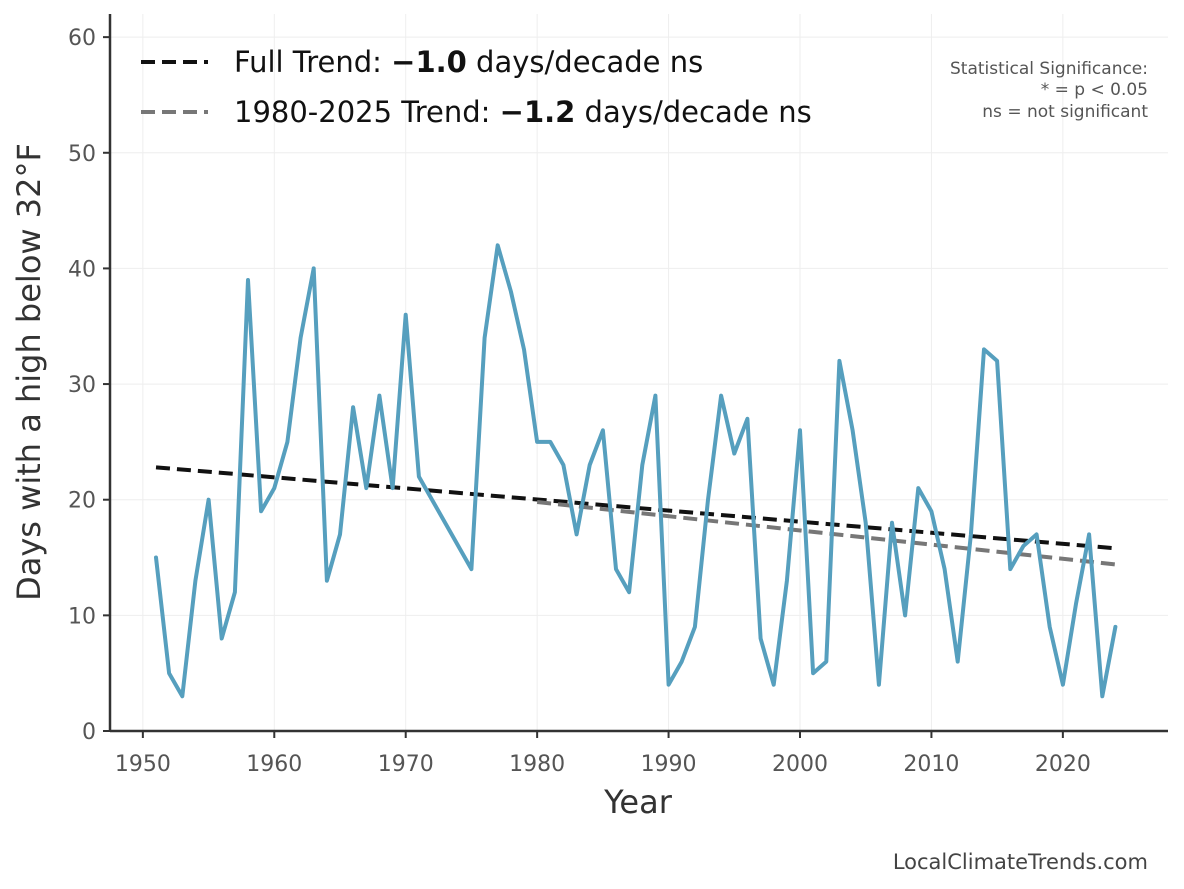 The height and width of the screenshot is (889, 1184). What do you see at coordinates (367, 112) in the screenshot?
I see `legend-prefix-1980-trend: 1980-2025 Trend:` at bounding box center [367, 112].